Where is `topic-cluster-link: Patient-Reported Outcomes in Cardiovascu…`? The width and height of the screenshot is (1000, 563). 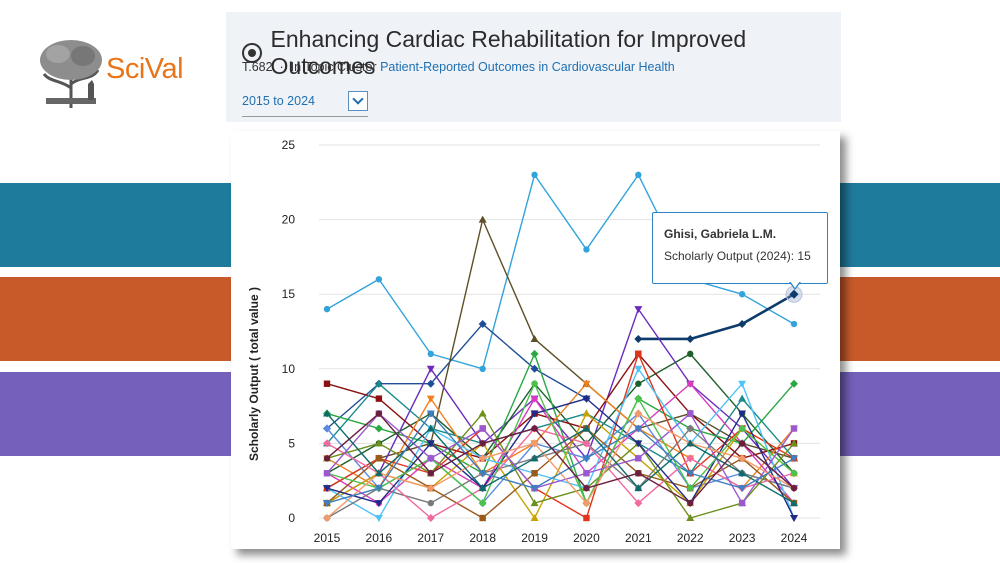
topic-cluster-link: Patient-Reported Outcomes in Cardiovascu… is located at coordinates (527, 67).